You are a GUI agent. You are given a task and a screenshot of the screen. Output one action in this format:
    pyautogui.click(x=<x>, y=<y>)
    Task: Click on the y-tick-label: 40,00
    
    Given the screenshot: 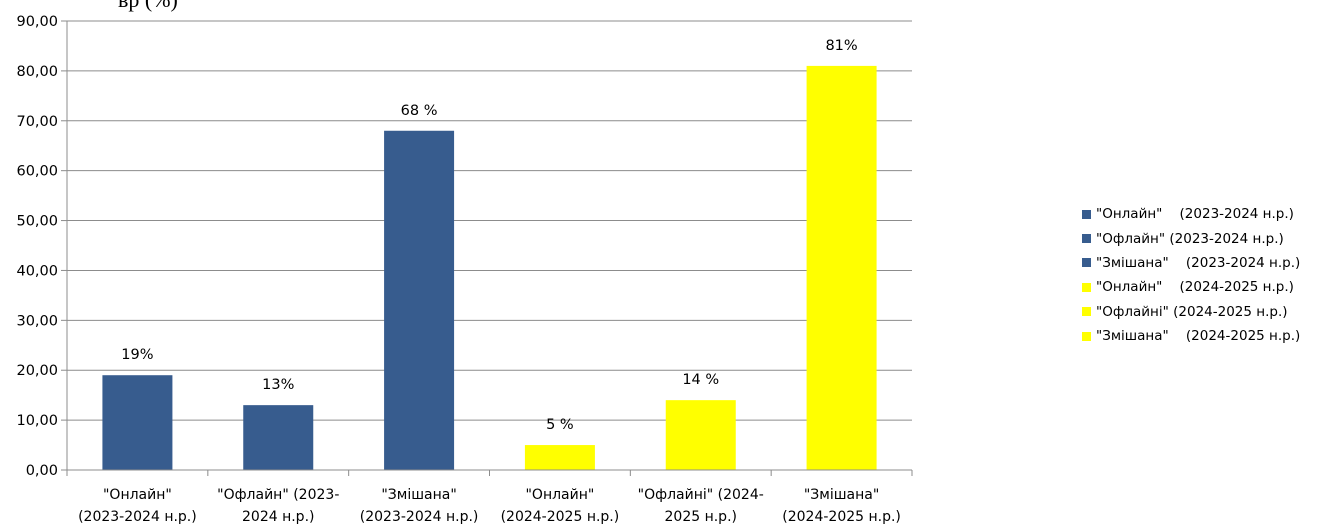 What is the action you would take?
    pyautogui.click(x=37, y=271)
    